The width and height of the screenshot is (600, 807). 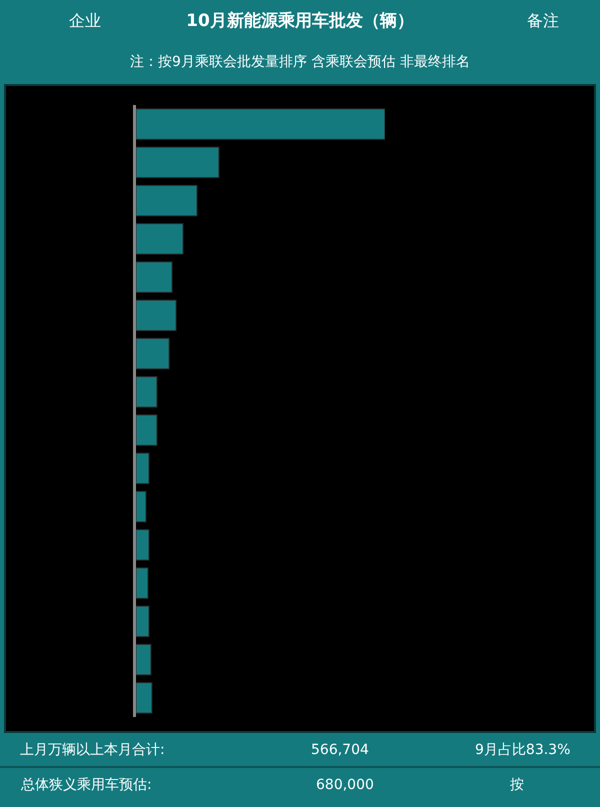 I want to click on text: 按, so click(x=517, y=785).